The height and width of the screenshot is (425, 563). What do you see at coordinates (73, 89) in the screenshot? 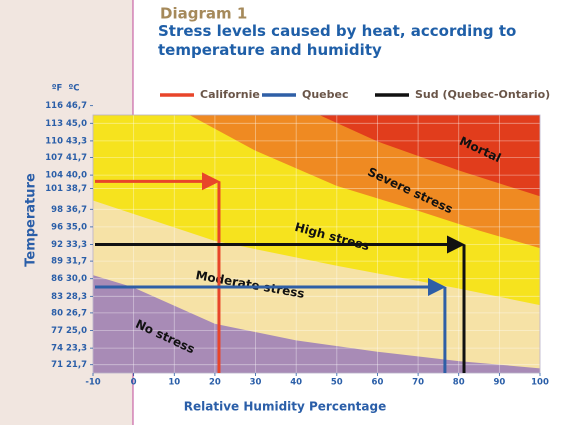
I see `y-unit-c: ºC` at bounding box center [73, 89].